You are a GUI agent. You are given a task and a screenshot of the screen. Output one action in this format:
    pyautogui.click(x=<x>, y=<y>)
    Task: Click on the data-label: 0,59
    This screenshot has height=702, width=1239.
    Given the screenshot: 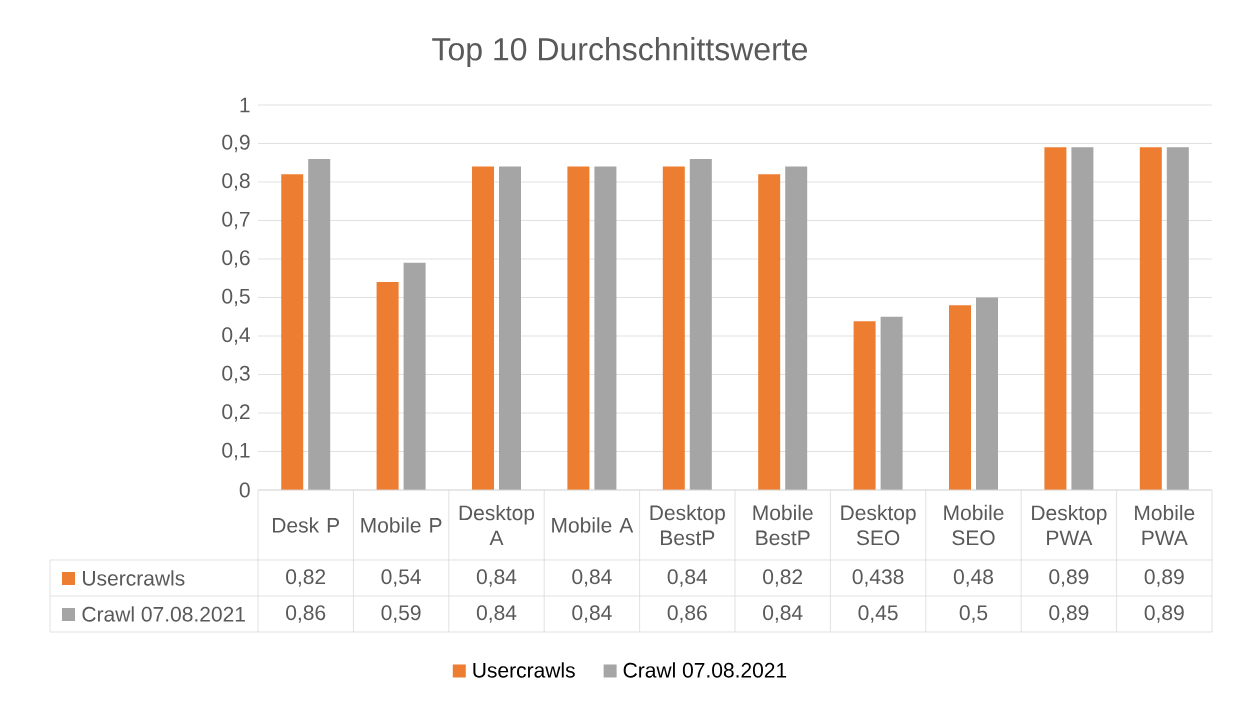 What is the action you would take?
    pyautogui.click(x=401, y=614)
    